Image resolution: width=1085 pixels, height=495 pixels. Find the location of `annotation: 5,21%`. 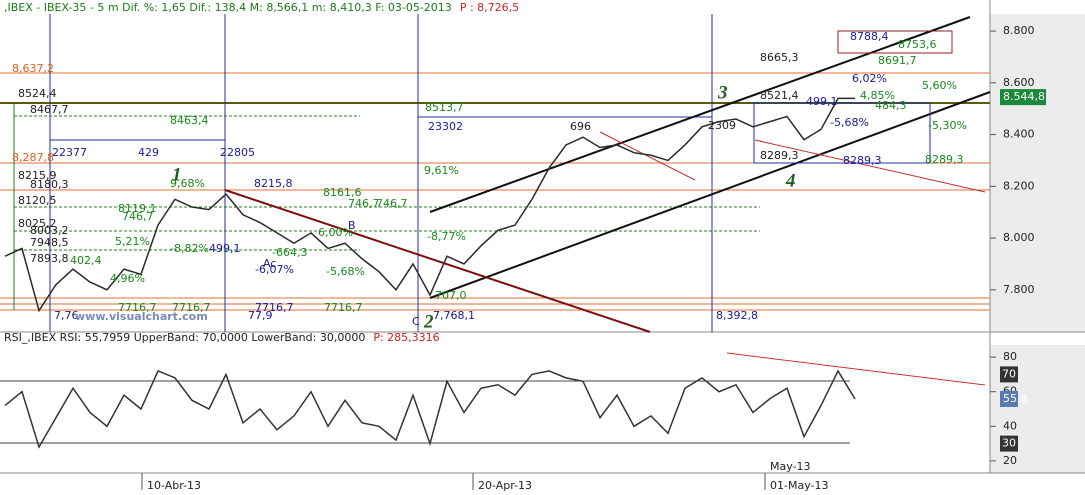

annotation: 5,21% is located at coordinates (132, 241).